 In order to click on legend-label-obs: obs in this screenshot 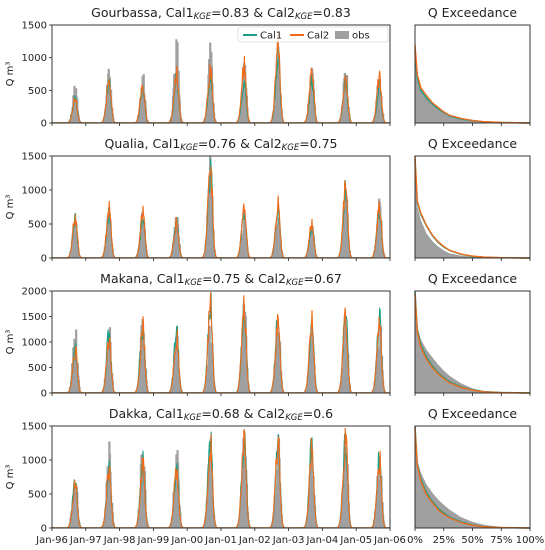, I will do `click(361, 36)`.